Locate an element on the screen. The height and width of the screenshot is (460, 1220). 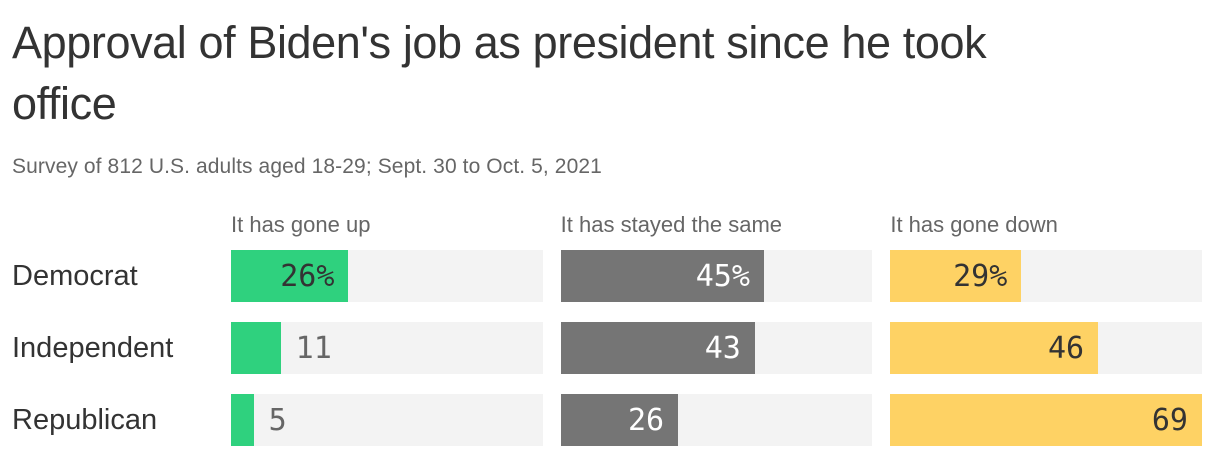
bar-value-label: 29% is located at coordinates (980, 276).